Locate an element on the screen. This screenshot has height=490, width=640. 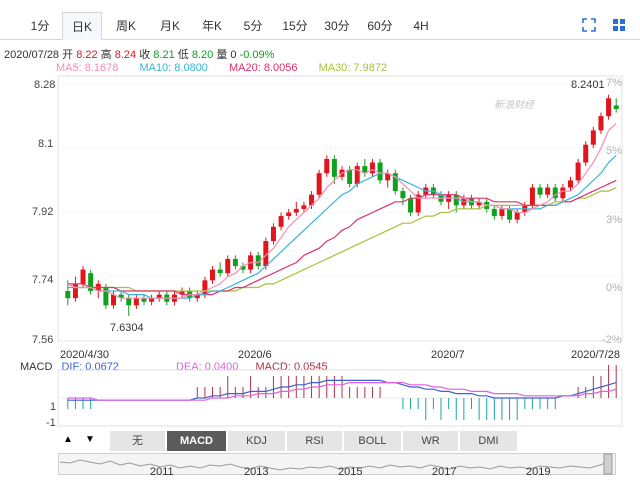
tab-4h: 4H is located at coordinates (421, 26).